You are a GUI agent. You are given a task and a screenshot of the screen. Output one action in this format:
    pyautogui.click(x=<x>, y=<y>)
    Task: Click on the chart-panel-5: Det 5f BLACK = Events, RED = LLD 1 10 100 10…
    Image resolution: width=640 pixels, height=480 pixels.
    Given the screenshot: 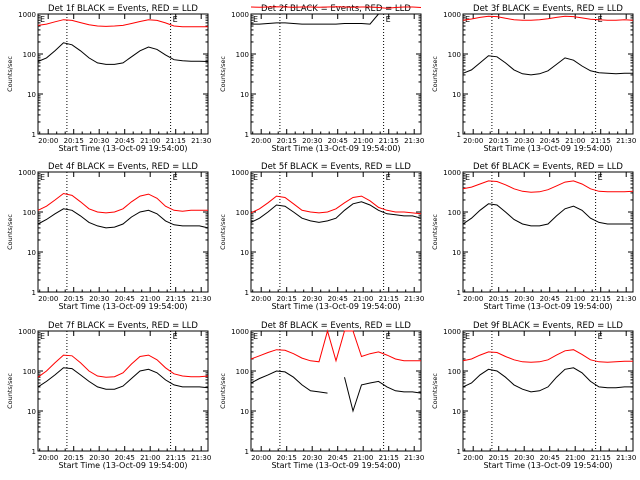 What is the action you would take?
    pyautogui.click(x=321, y=236)
    